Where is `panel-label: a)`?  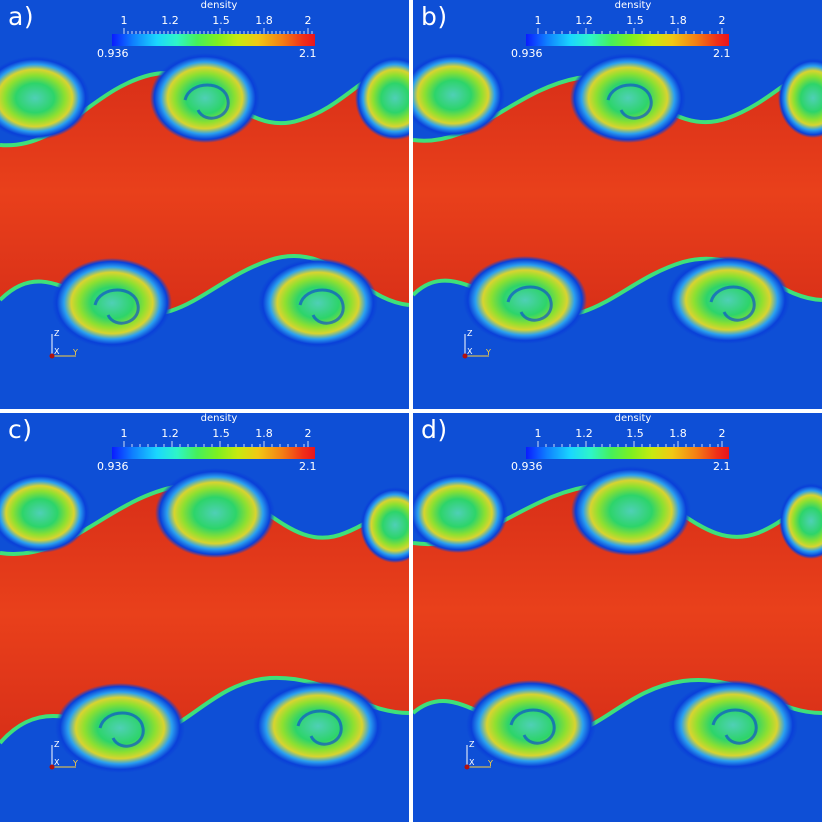 panel-label: a) is located at coordinates (21, 16).